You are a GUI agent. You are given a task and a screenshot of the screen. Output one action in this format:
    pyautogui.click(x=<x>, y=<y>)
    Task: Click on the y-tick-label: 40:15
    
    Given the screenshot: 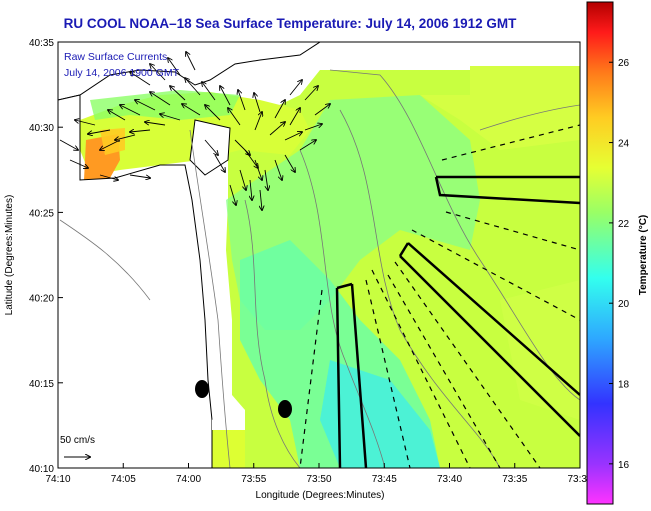 What is the action you would take?
    pyautogui.click(x=41, y=384)
    